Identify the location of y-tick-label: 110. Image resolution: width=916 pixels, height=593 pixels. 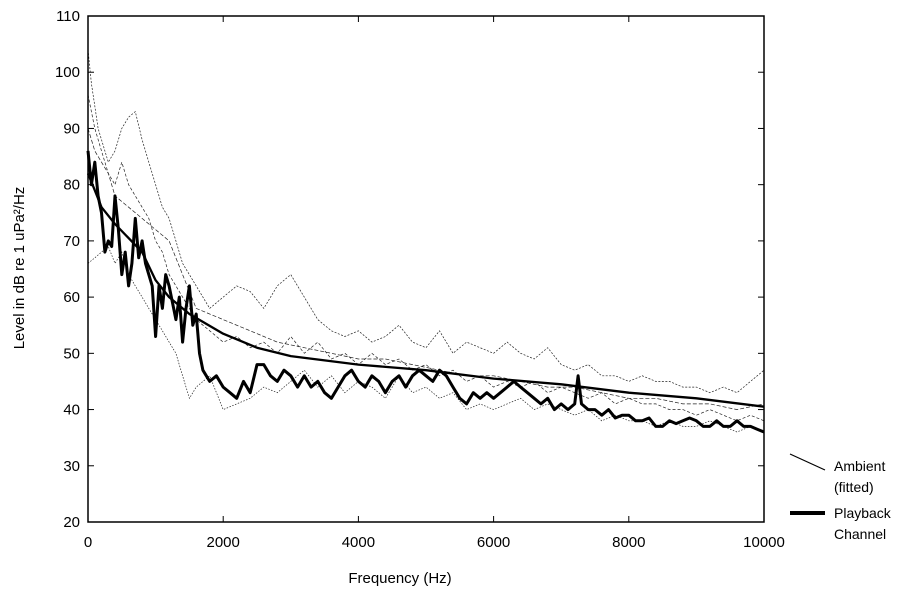
(68, 16).